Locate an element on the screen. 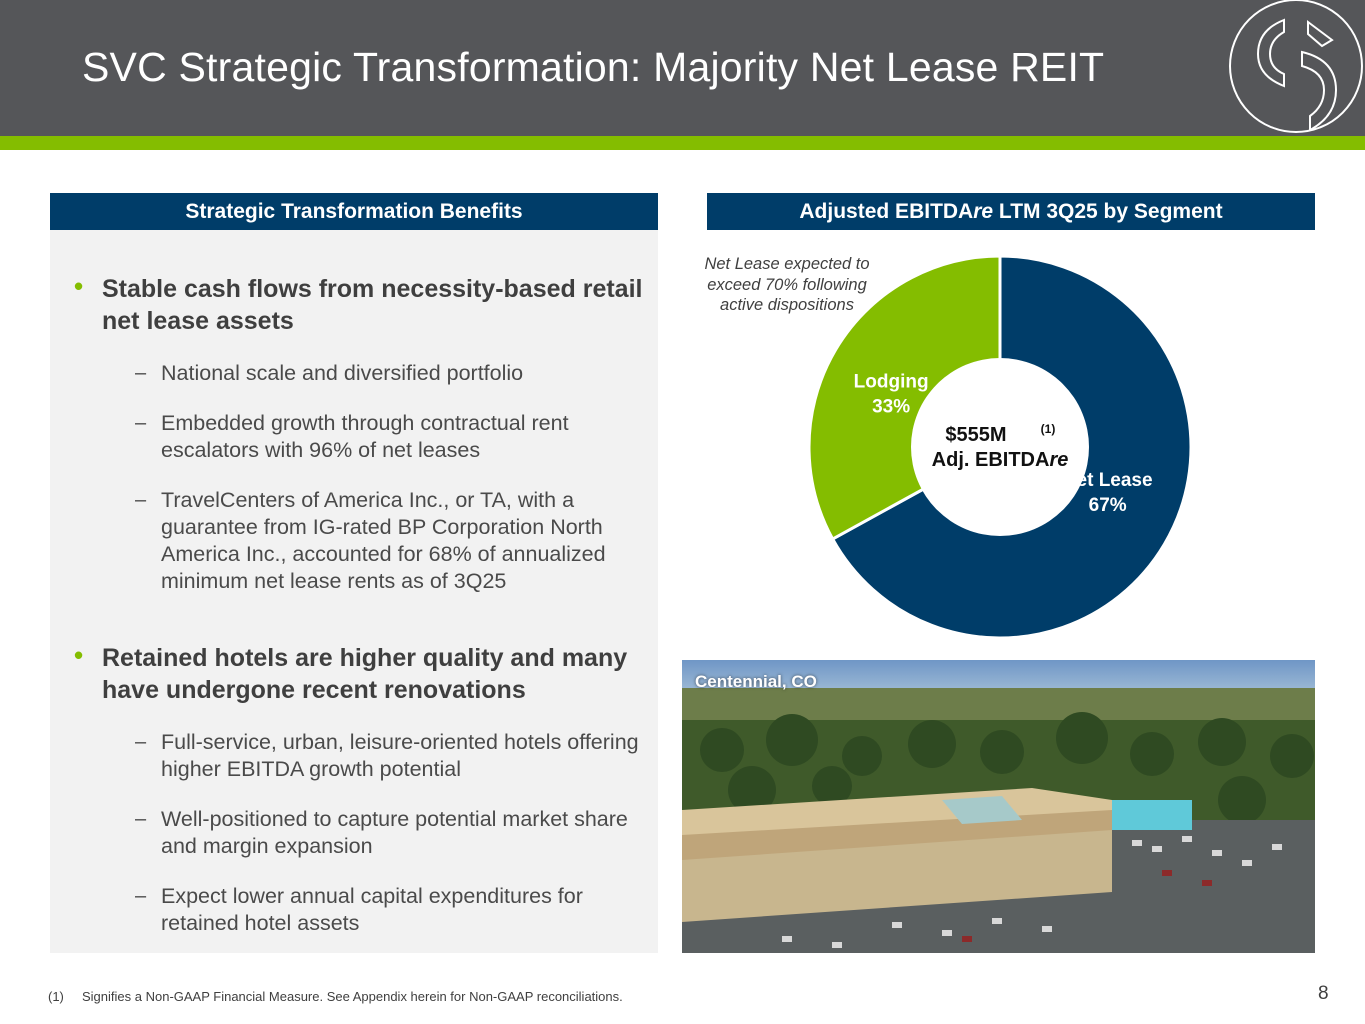 The image size is (1365, 1024). slice-label: Lodging is located at coordinates (891, 382).